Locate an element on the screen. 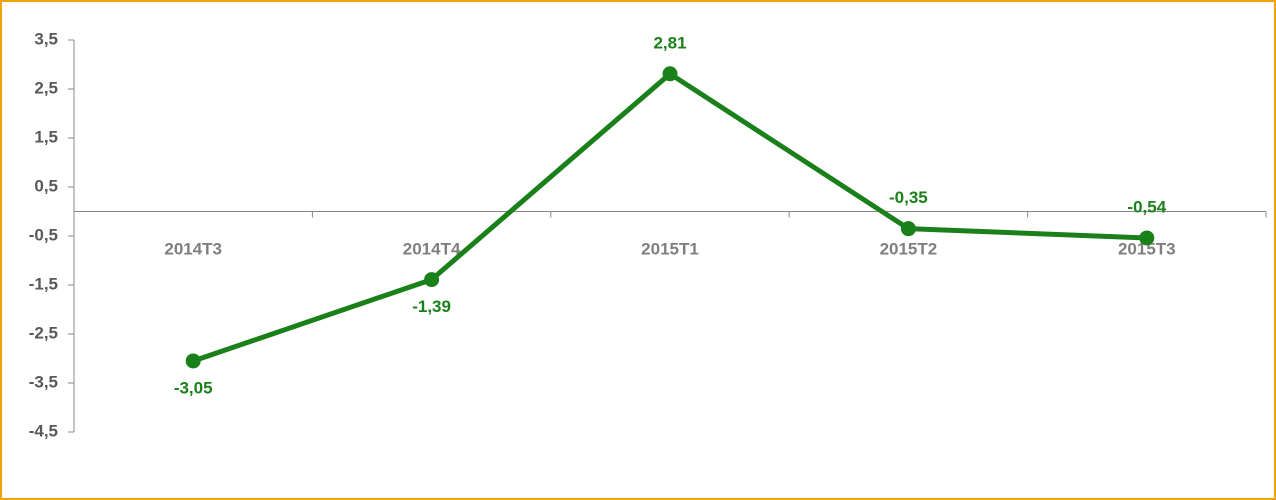 The width and height of the screenshot is (1276, 500). x-tick-label: 2015T1 is located at coordinates (670, 248).